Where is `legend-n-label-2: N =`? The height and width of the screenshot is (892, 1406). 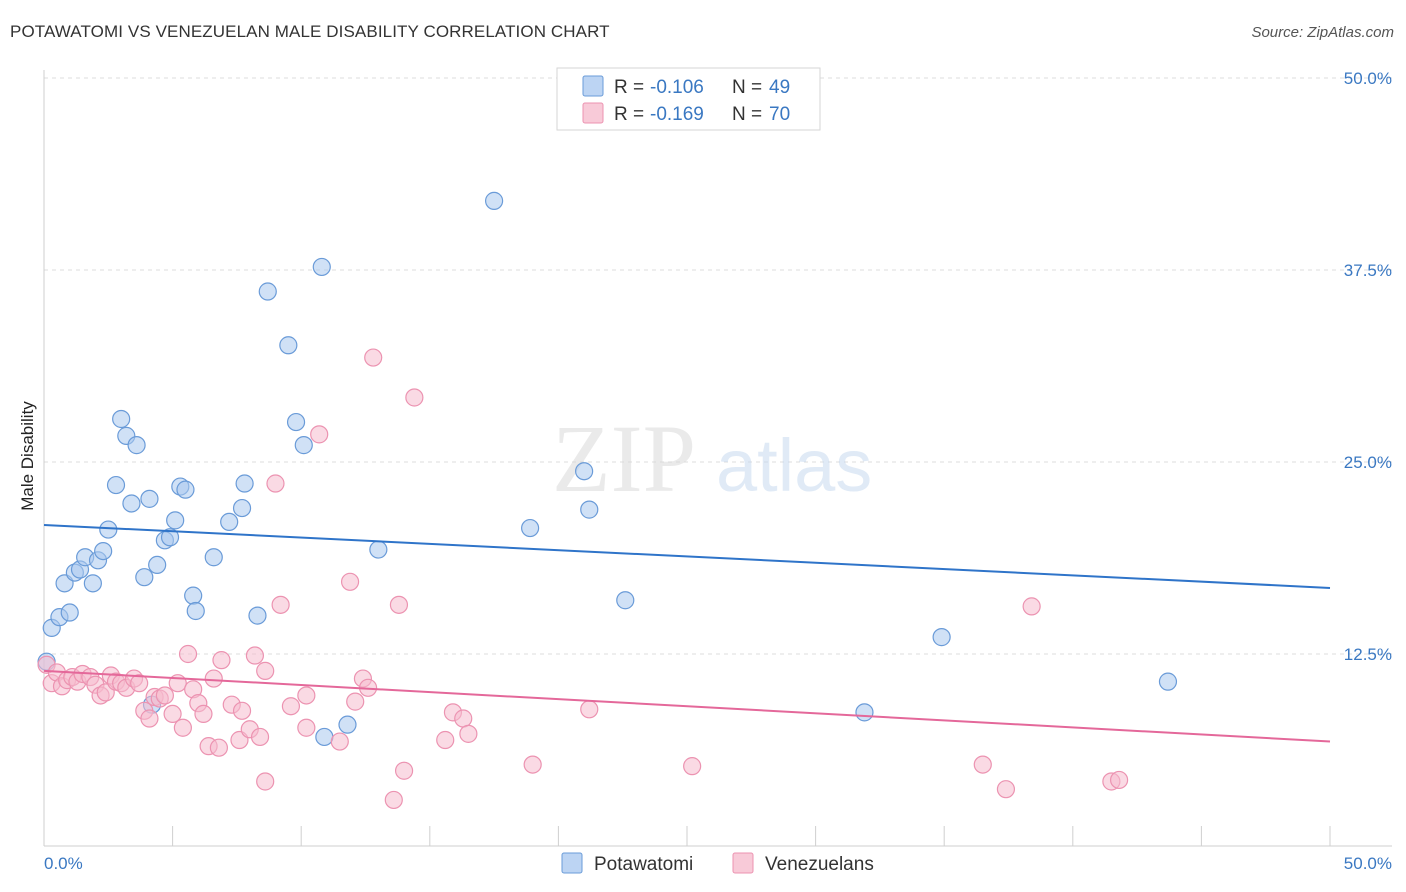
legend-n-label-2: N = is located at coordinates (747, 114).